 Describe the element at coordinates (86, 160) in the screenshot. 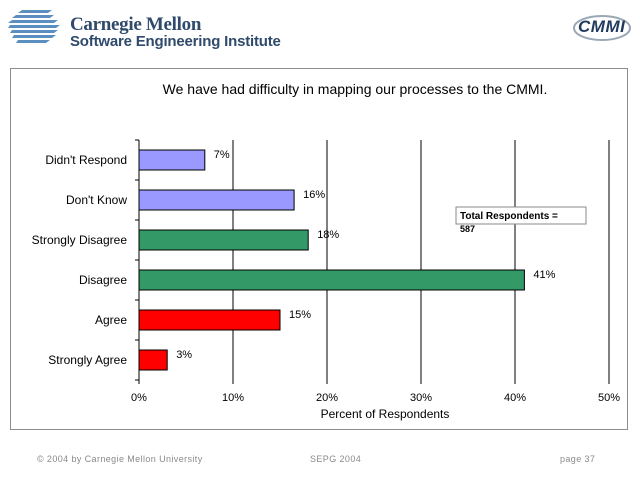

I see `category-label: Didn't Respond` at that location.